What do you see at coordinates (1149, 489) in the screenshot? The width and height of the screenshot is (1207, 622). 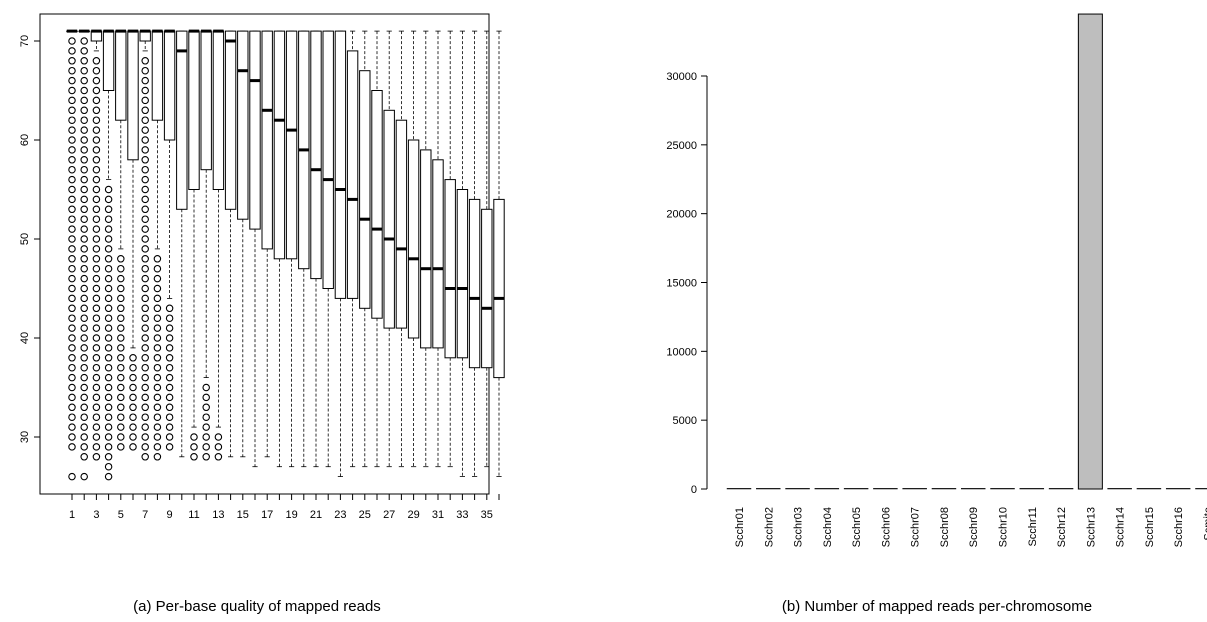 I see `bar-scchr15` at bounding box center [1149, 489].